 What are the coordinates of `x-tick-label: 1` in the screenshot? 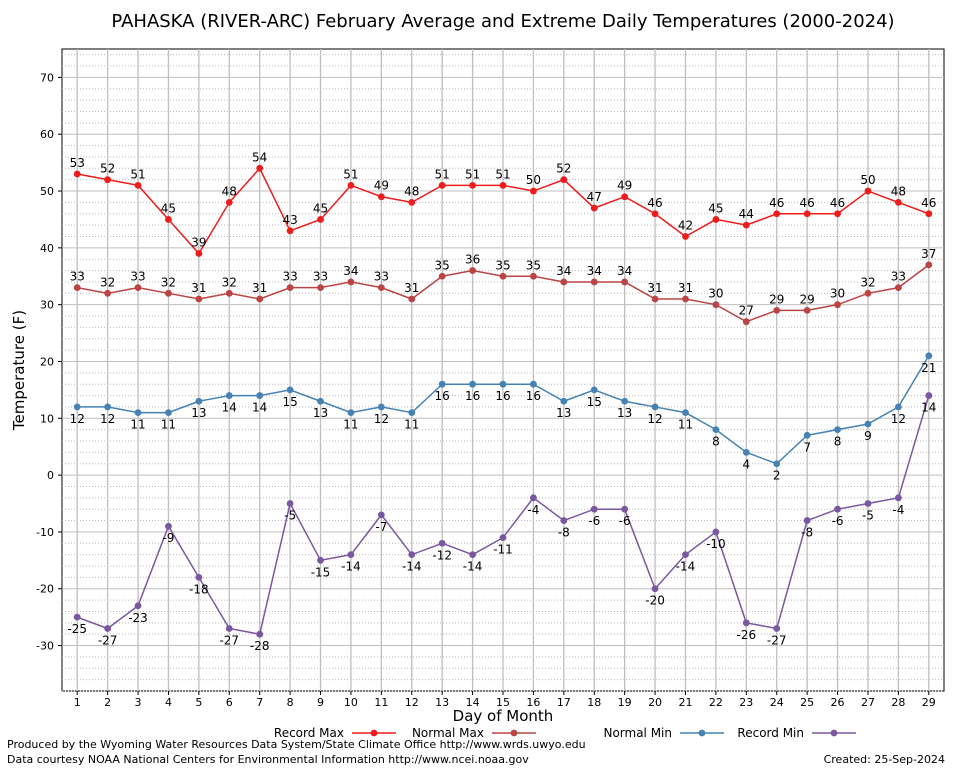 It's located at (77, 702).